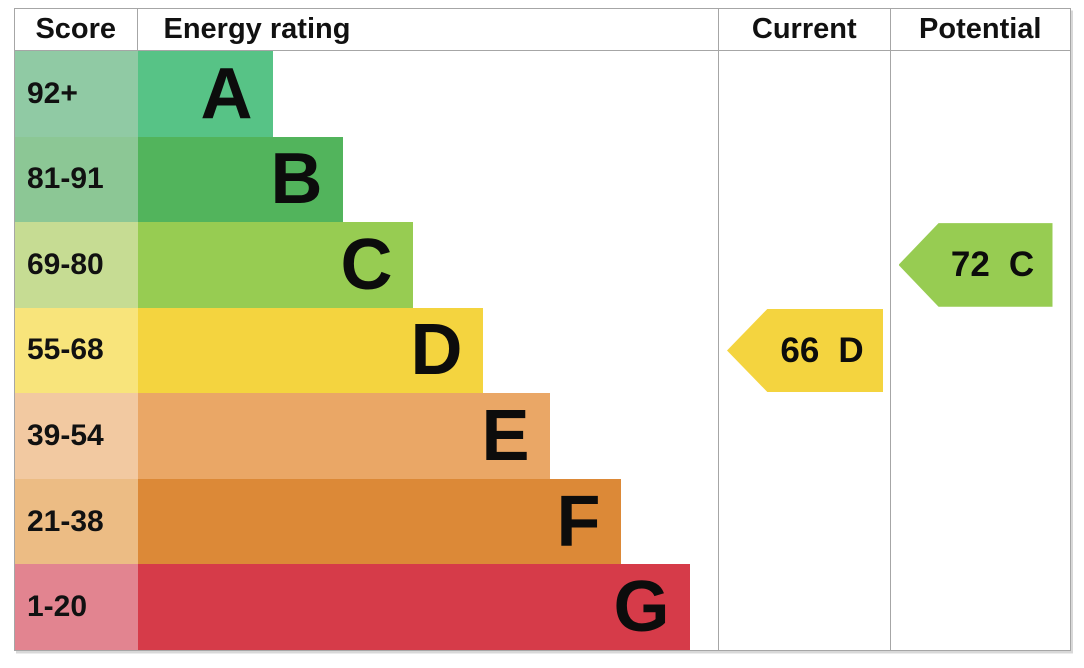 The height and width of the screenshot is (668, 1084). I want to click on band-bar-c: C, so click(275, 265).